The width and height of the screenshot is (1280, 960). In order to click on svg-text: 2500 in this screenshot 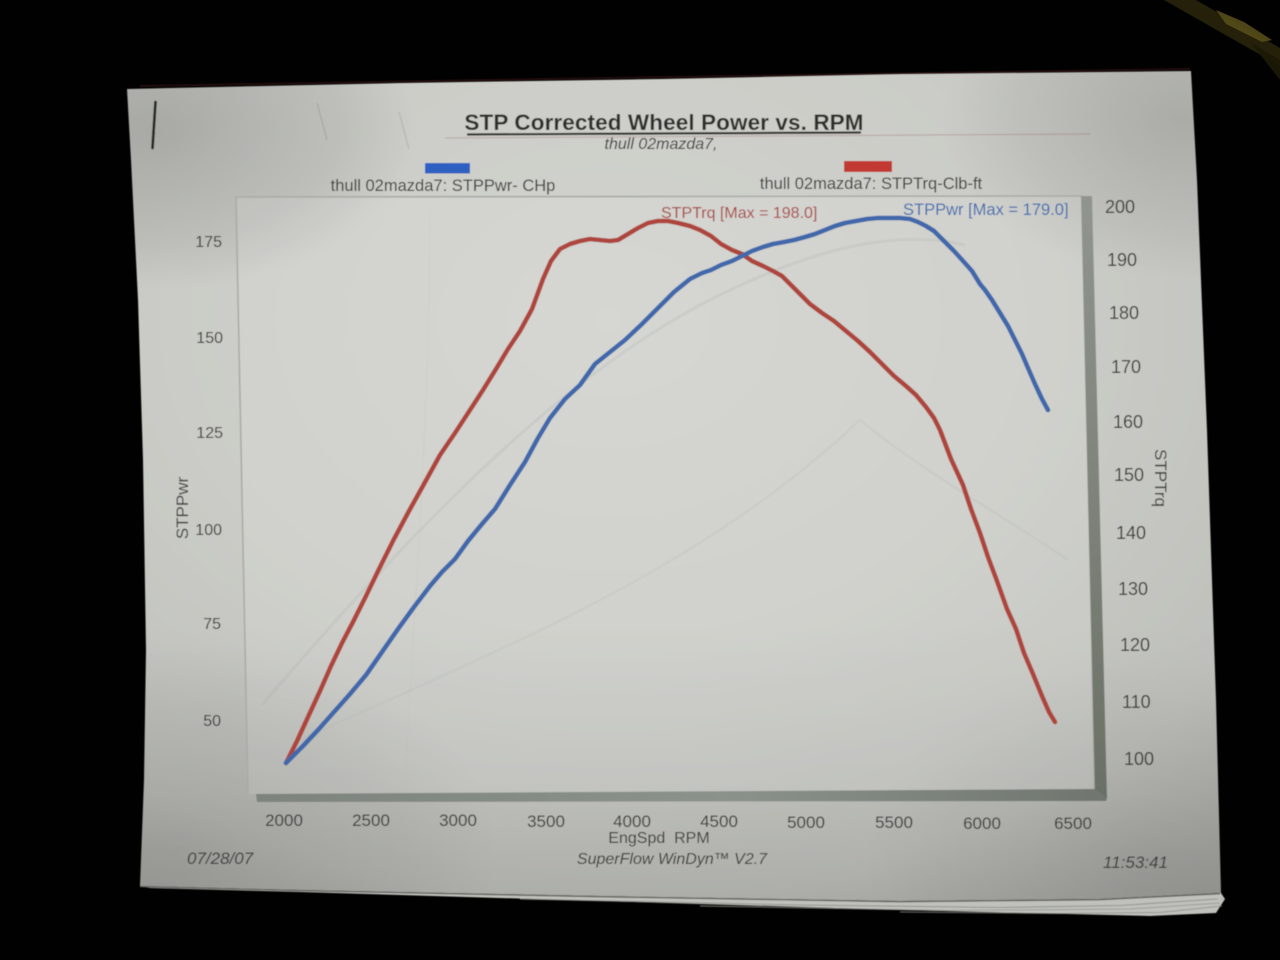, I will do `click(371, 820)`.